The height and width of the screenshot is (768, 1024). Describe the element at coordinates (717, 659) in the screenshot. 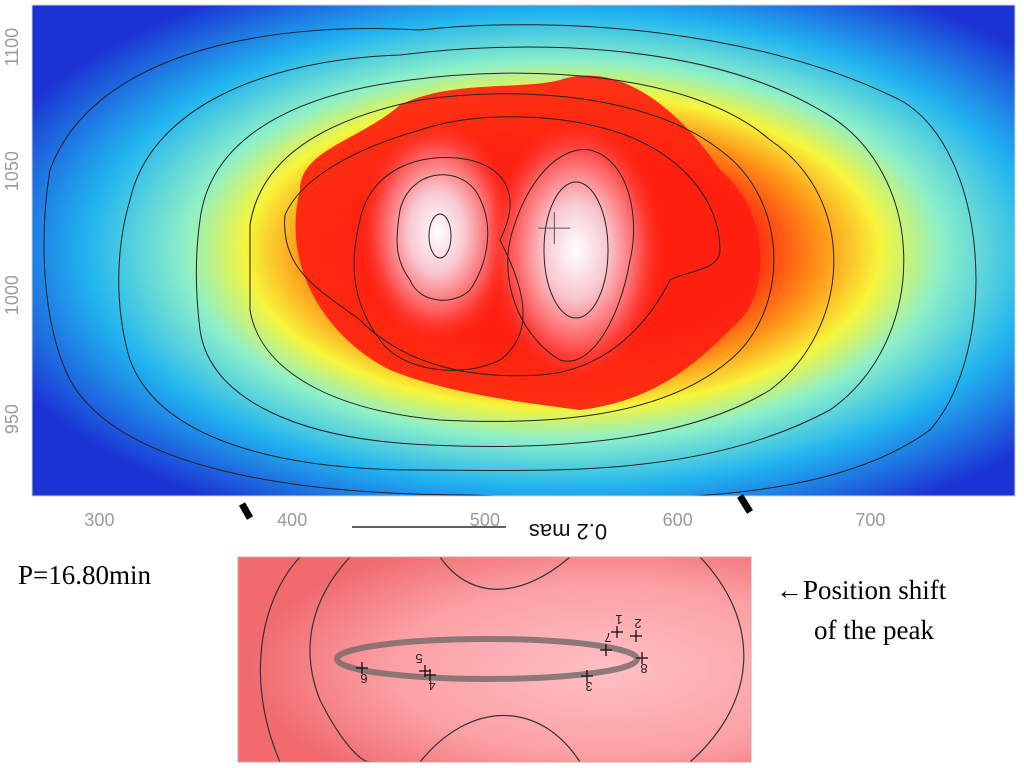

I see `inset-contour-right` at that location.